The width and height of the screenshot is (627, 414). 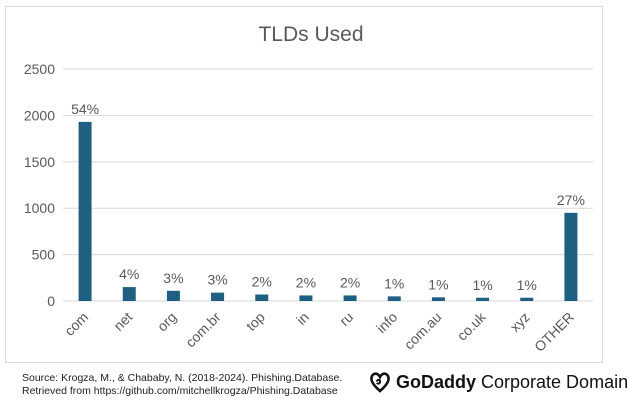 I want to click on bar-top, so click(x=262, y=297).